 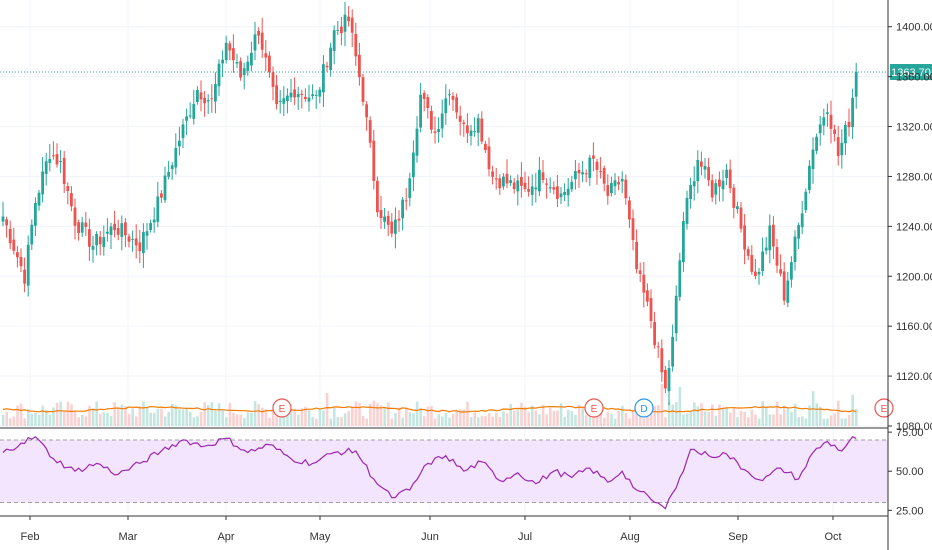 I want to click on earnings-marker, so click(x=594, y=408).